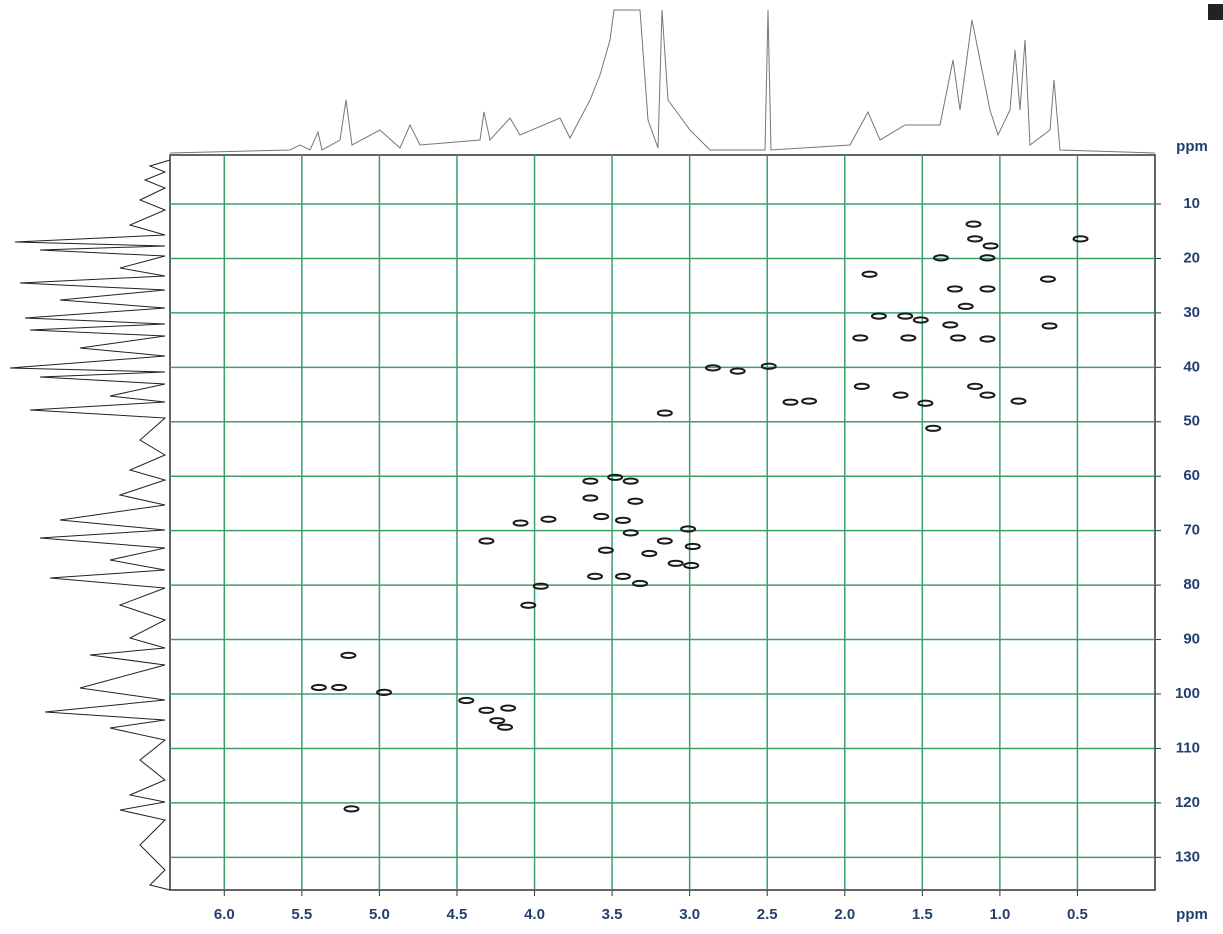 Image resolution: width=1223 pixels, height=934 pixels. Describe the element at coordinates (767, 914) in the screenshot. I see `x-tick-label: 2.5` at that location.